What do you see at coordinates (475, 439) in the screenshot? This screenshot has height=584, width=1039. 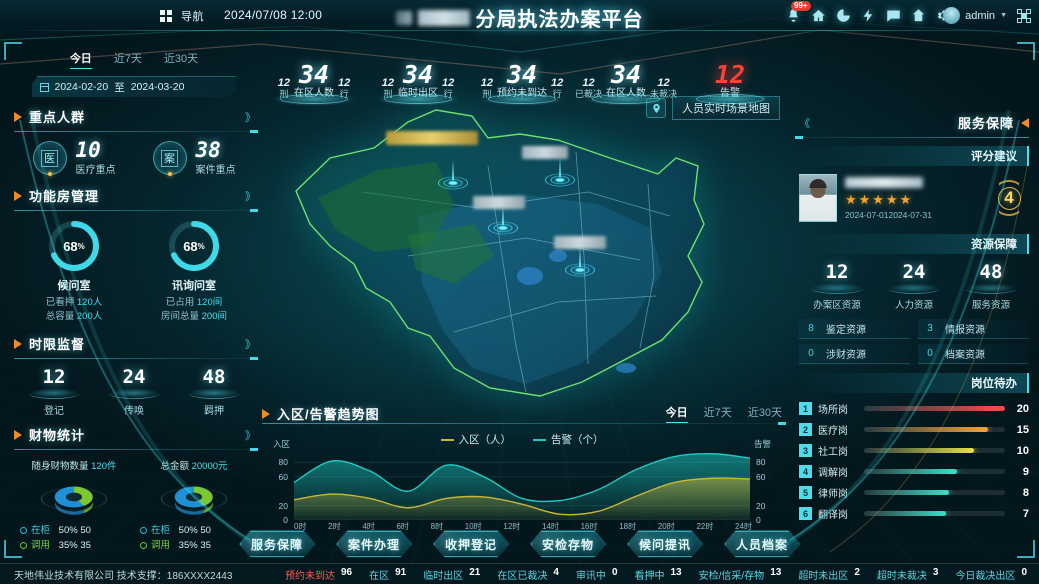 I see `chart-legend-item: 入区（人）` at bounding box center [475, 439].